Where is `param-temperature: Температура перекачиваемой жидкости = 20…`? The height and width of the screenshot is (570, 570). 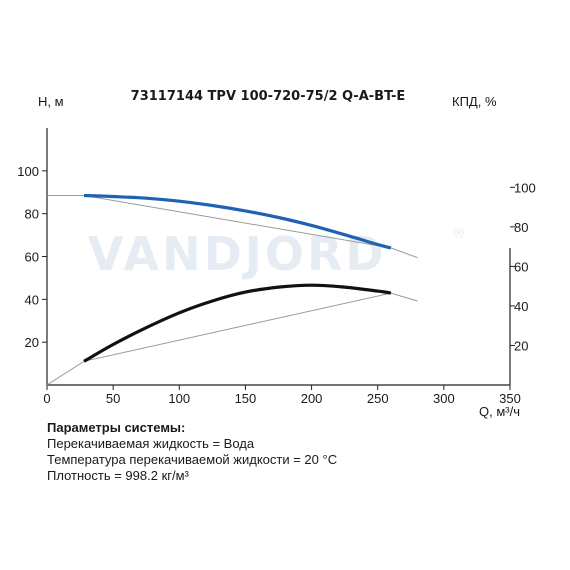 param-temperature: Температура перекачиваемой жидкости = 20… is located at coordinates (192, 459).